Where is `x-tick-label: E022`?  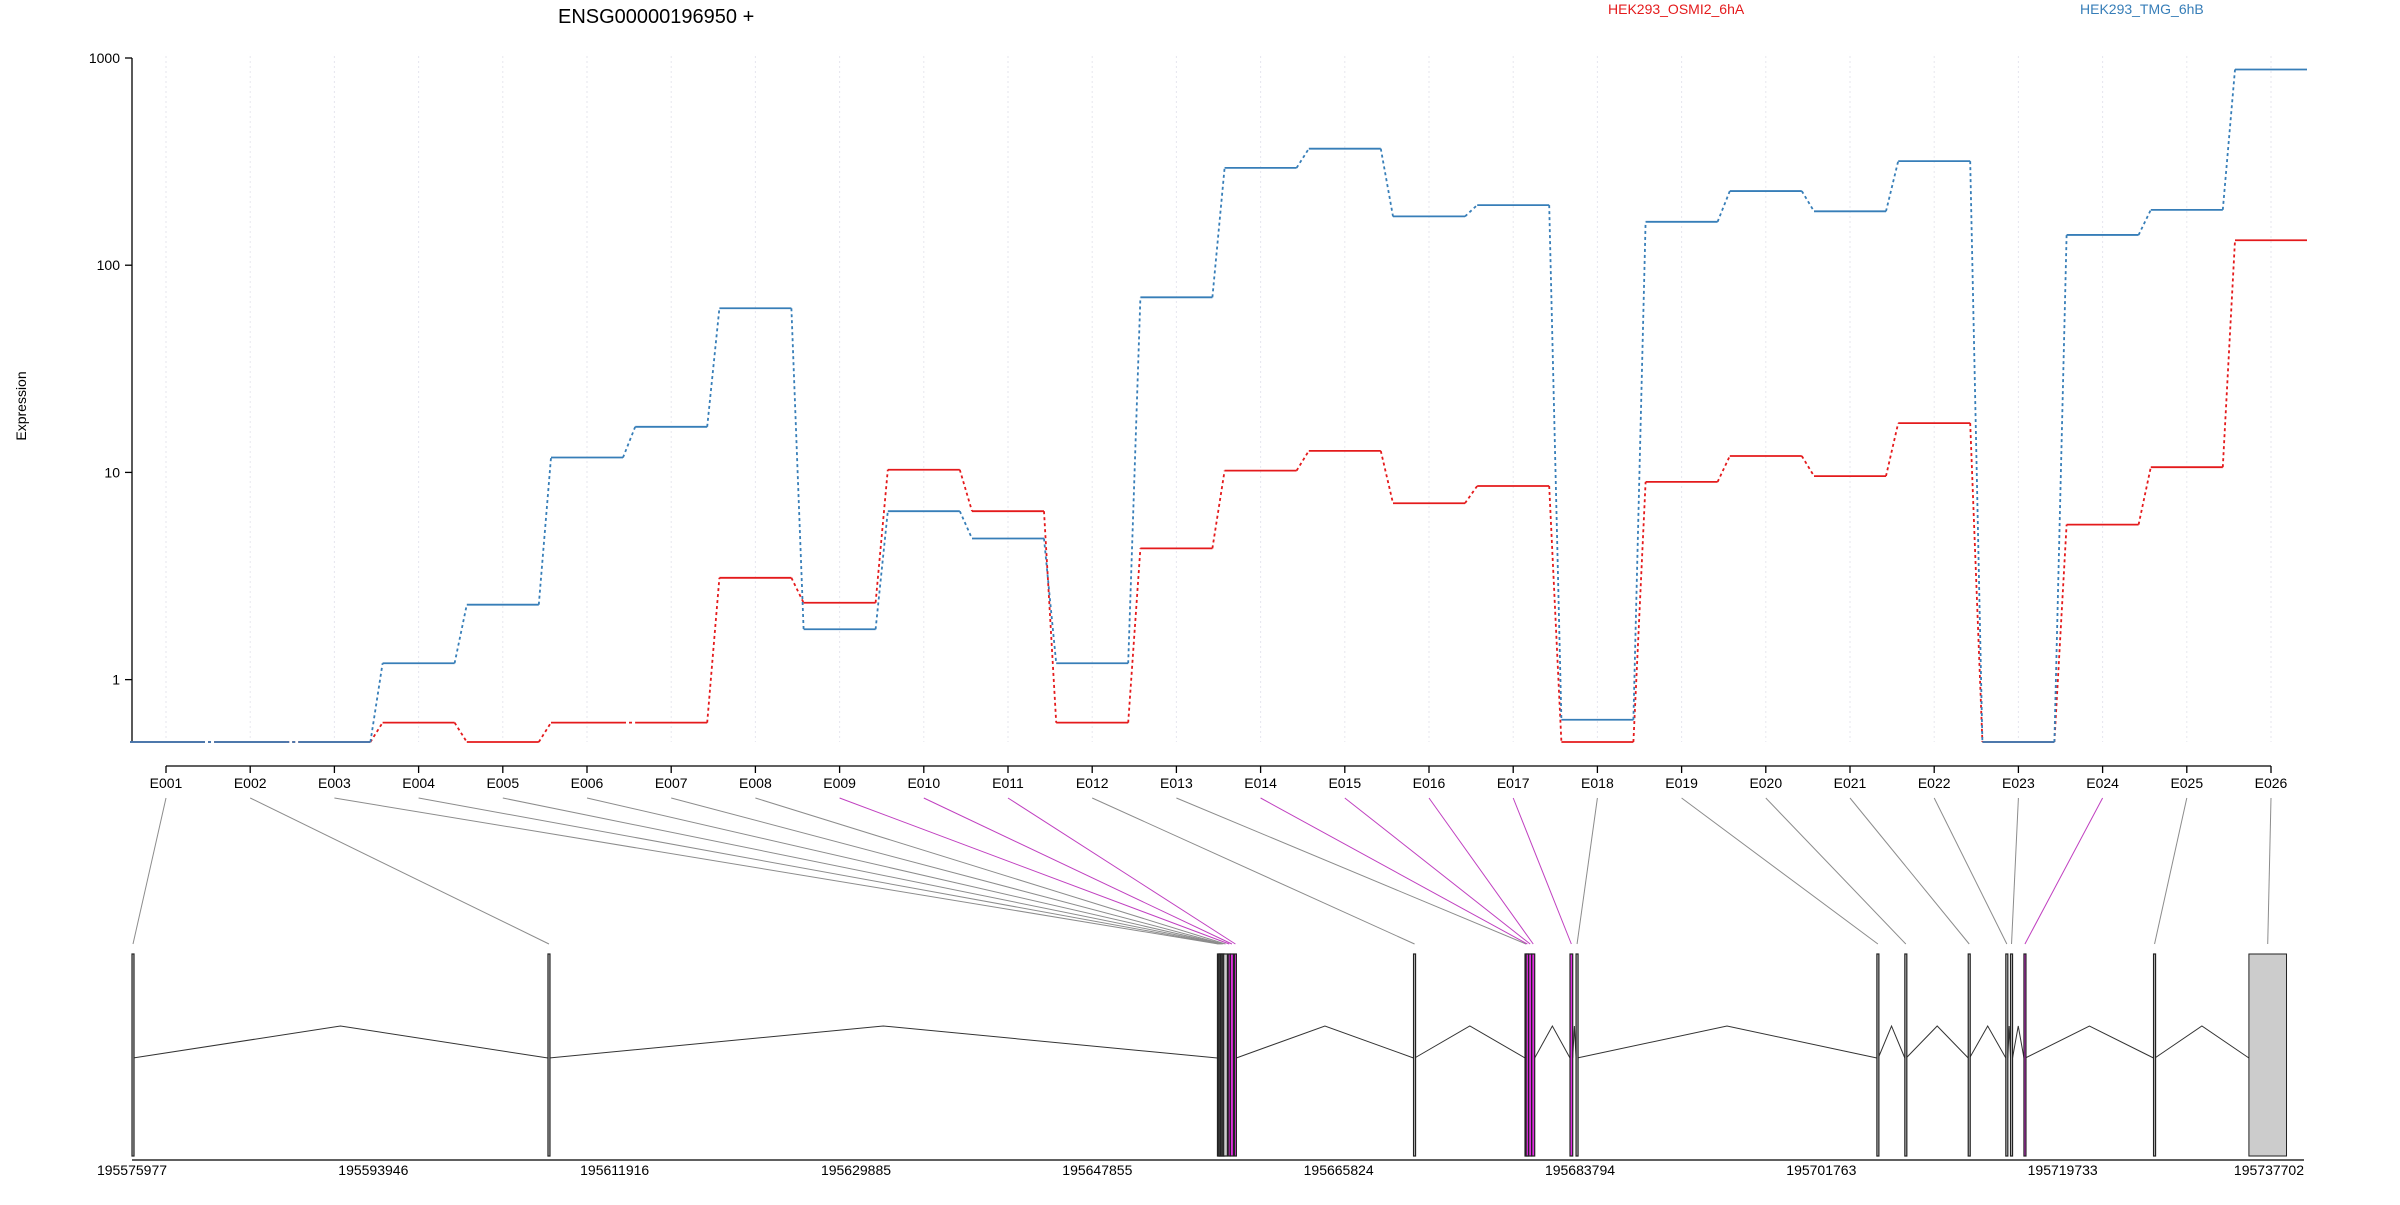 x-tick-label: E022 is located at coordinates (1934, 783).